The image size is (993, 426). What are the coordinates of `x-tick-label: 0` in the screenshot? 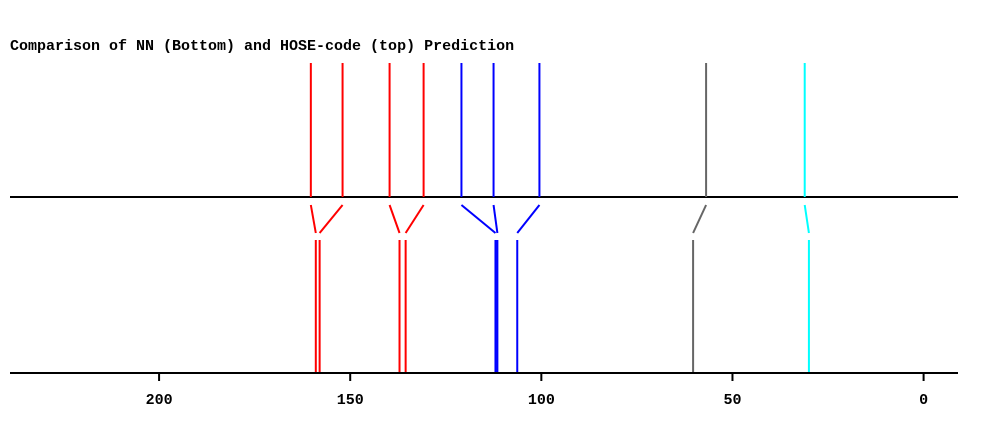 It's located at (923, 400).